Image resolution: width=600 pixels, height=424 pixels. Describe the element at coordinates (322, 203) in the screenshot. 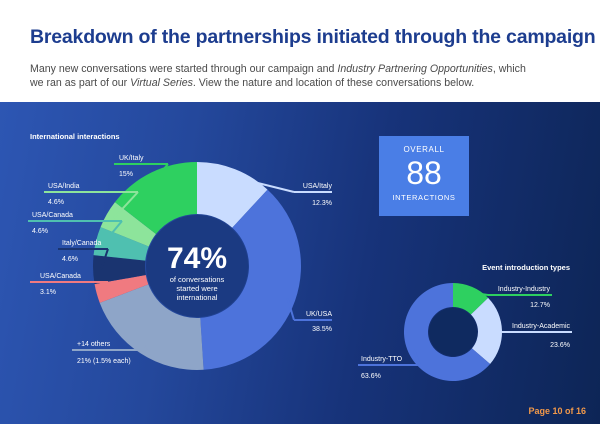

I see `slice-value: 12.3%` at that location.